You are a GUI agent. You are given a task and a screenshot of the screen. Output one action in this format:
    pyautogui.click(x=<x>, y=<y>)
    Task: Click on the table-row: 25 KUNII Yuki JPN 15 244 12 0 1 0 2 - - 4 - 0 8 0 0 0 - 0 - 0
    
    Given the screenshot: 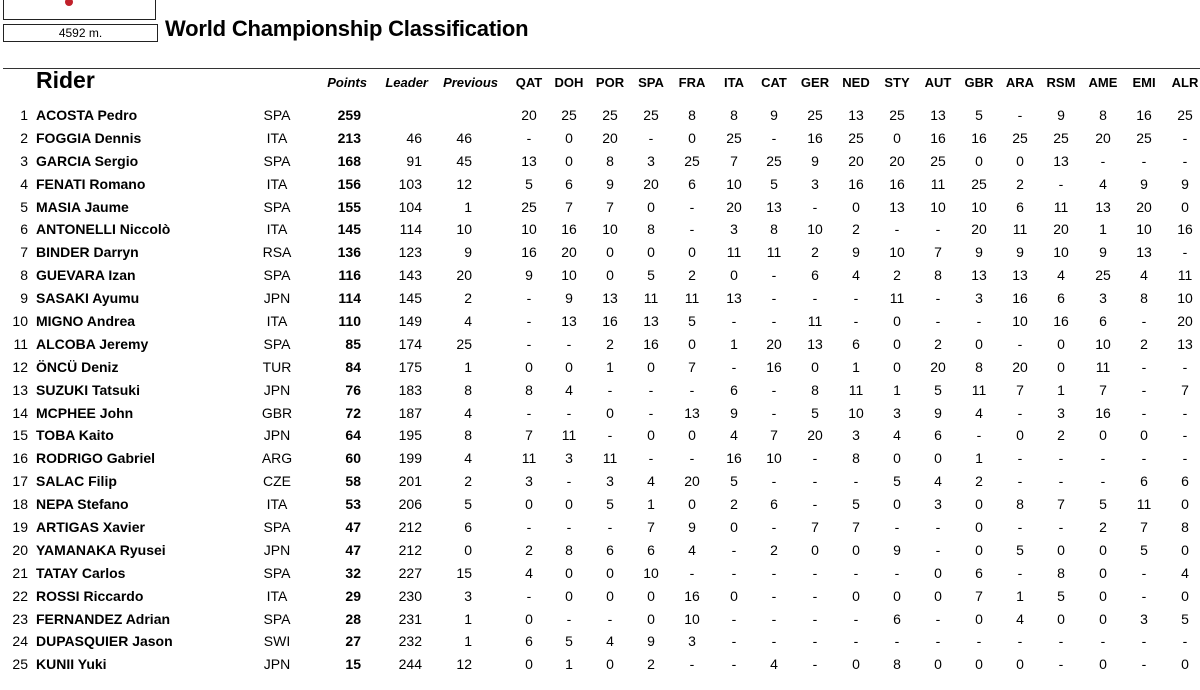 What is the action you would take?
    pyautogui.click(x=600, y=664)
    